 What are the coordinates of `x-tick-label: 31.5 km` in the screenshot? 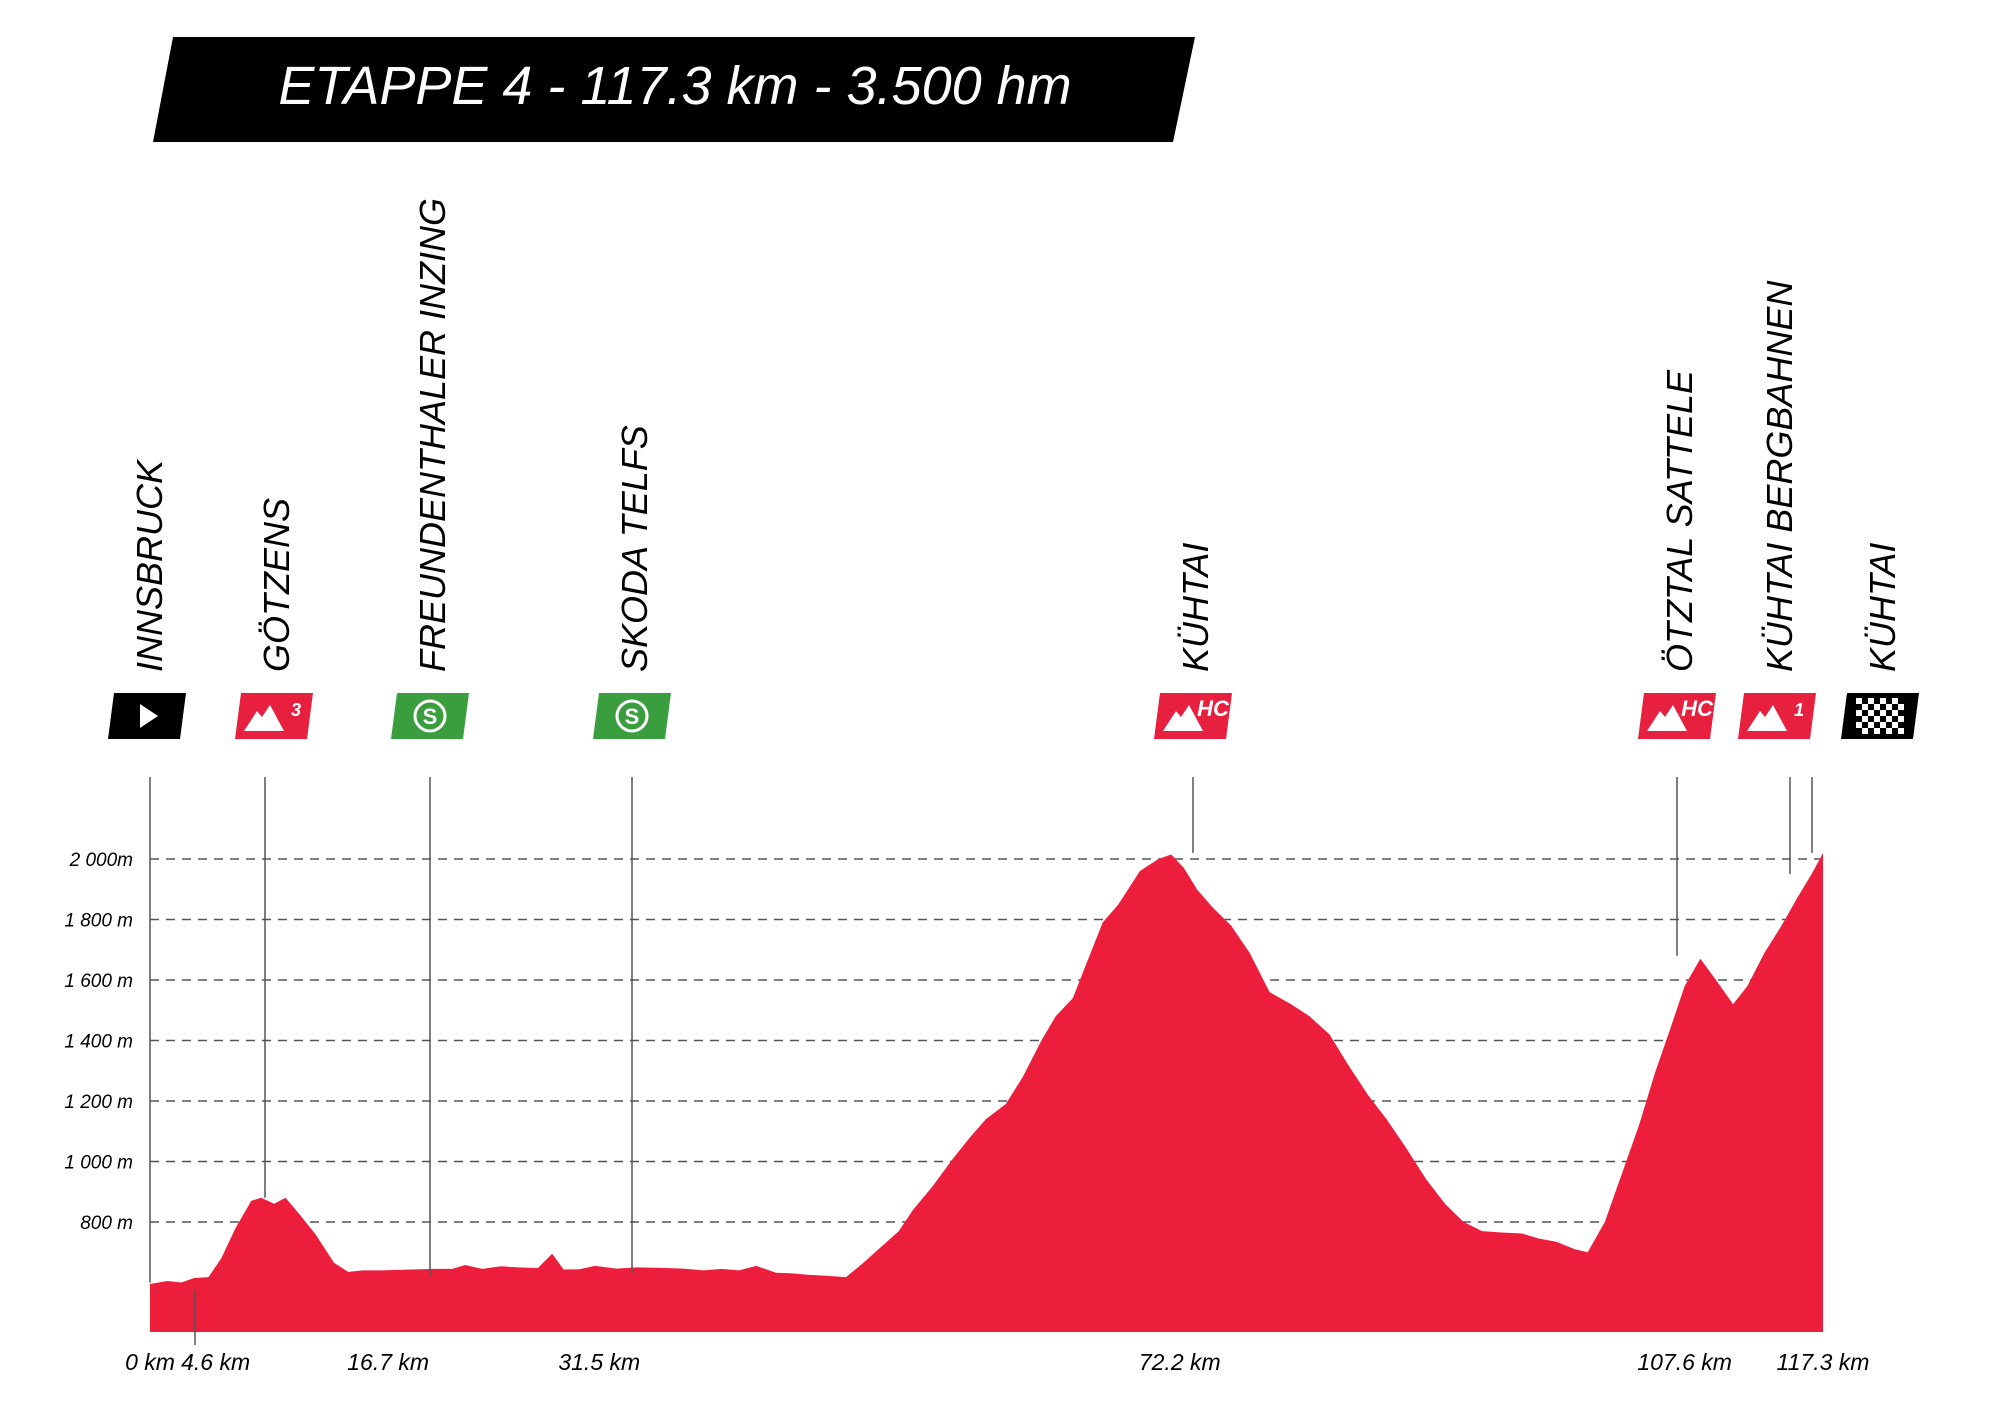 It's located at (599, 1362).